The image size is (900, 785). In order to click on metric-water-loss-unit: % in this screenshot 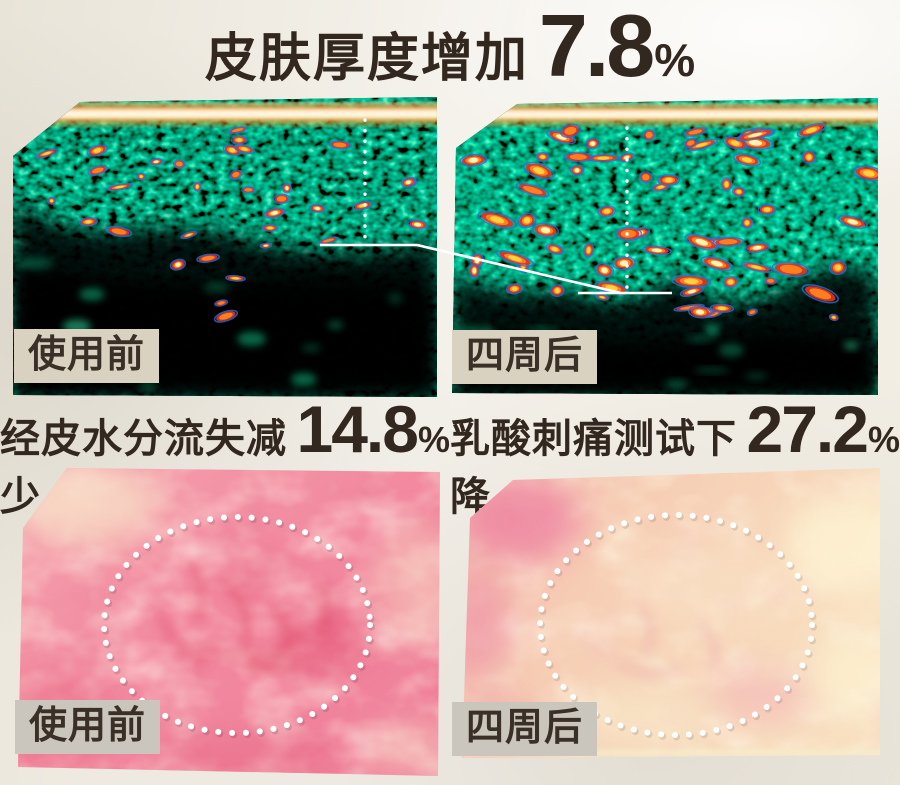, I will do `click(433, 439)`.